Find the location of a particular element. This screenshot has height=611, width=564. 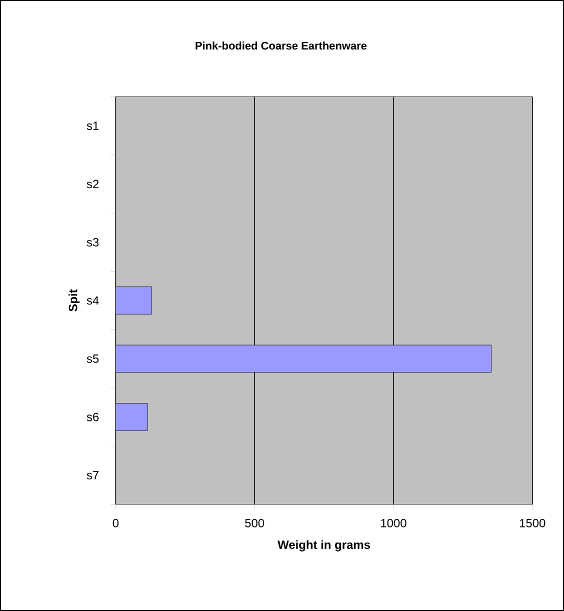

x-tick-label: 0 is located at coordinates (115, 523).